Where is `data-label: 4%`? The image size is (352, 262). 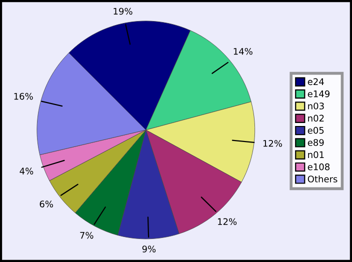 data-label: 4% is located at coordinates (27, 171).